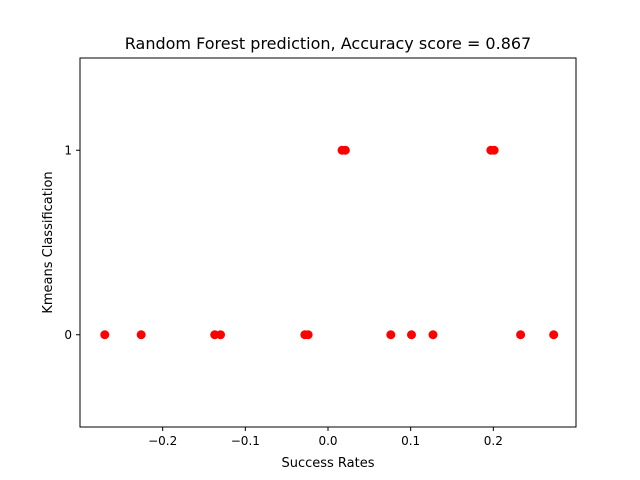  I want to click on x-axis-label: Success Rates, so click(327, 463).